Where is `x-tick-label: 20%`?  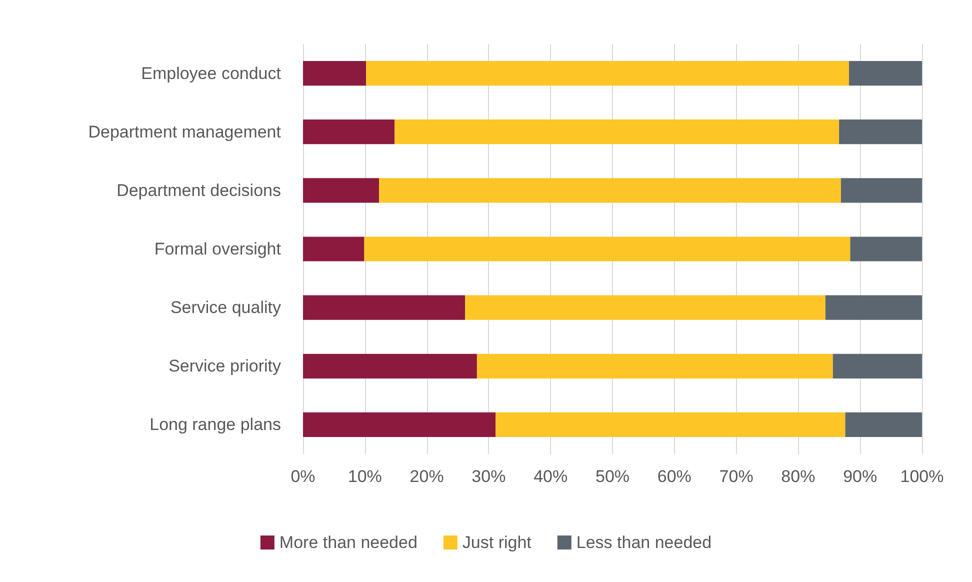
x-tick-label: 20% is located at coordinates (427, 476).